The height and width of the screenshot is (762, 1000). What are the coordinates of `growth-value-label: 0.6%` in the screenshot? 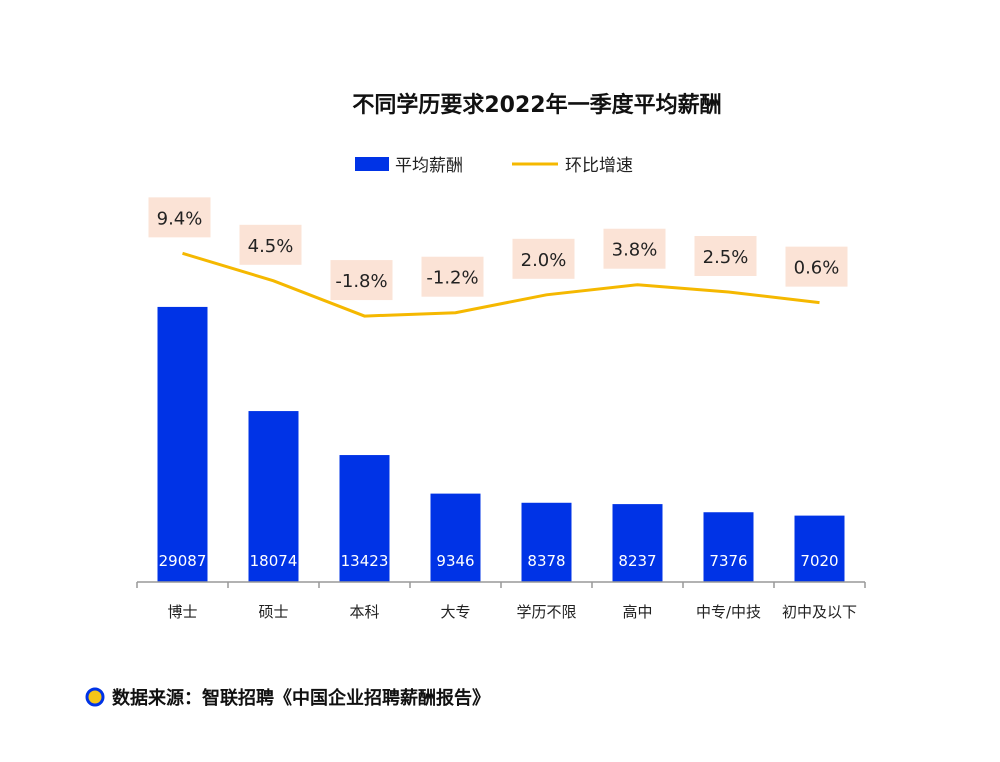 It's located at (817, 268).